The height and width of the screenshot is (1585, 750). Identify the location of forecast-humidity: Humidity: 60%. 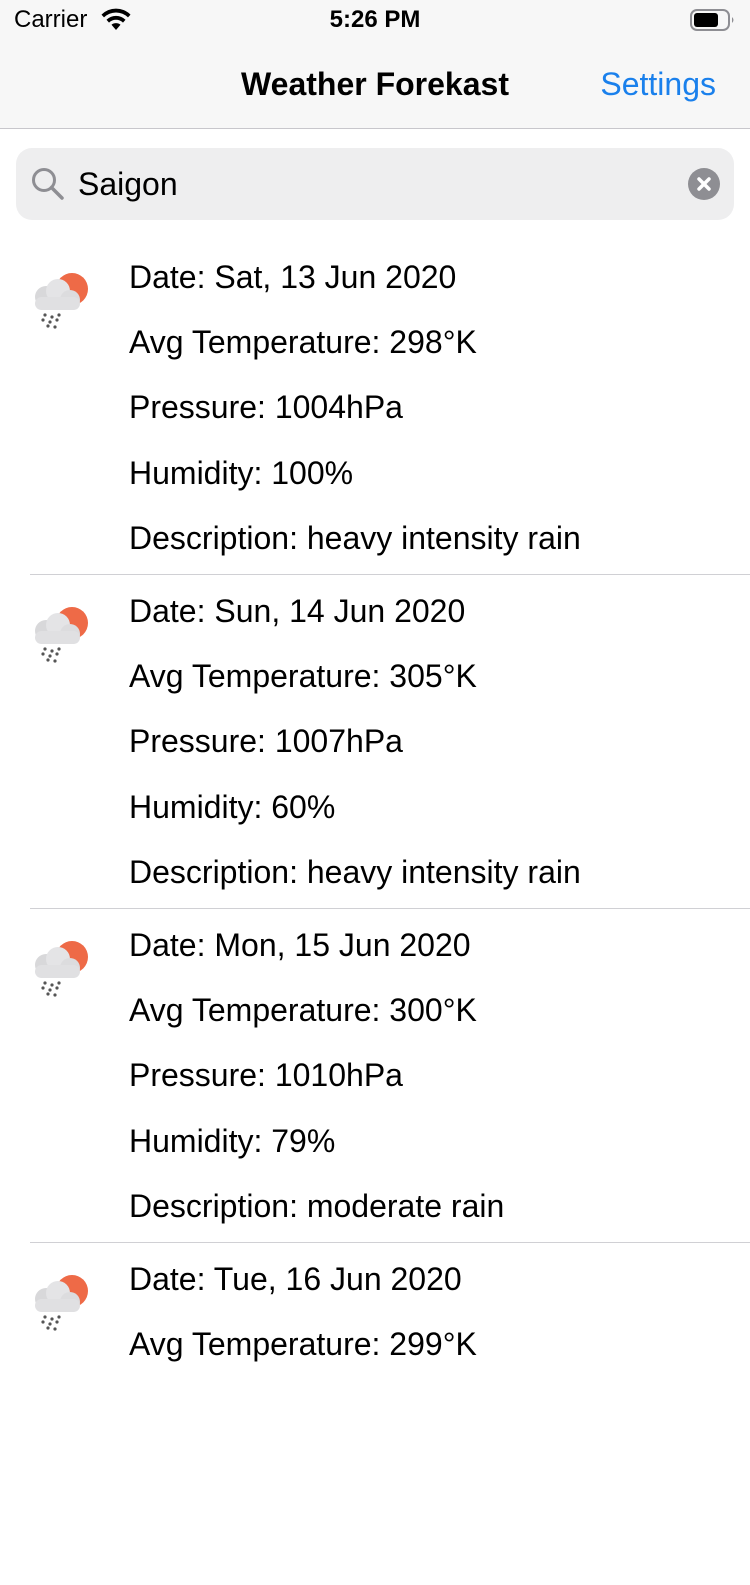
(232, 806).